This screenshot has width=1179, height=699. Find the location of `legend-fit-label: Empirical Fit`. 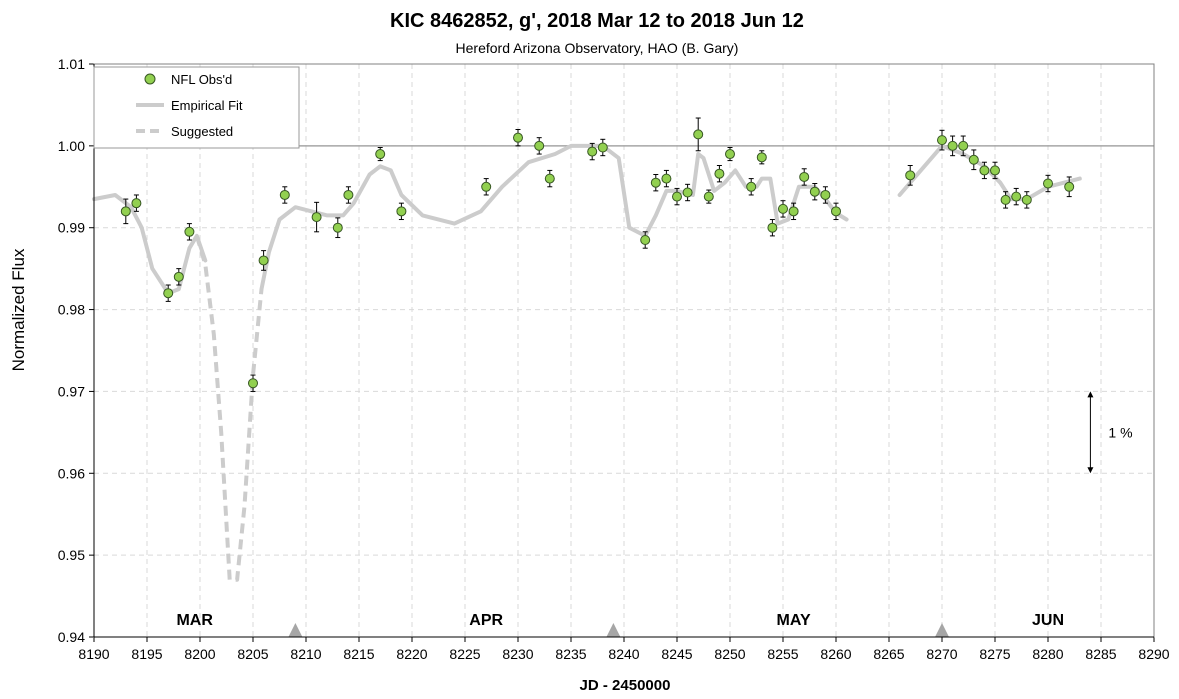

legend-fit-label: Empirical Fit is located at coordinates (207, 105).